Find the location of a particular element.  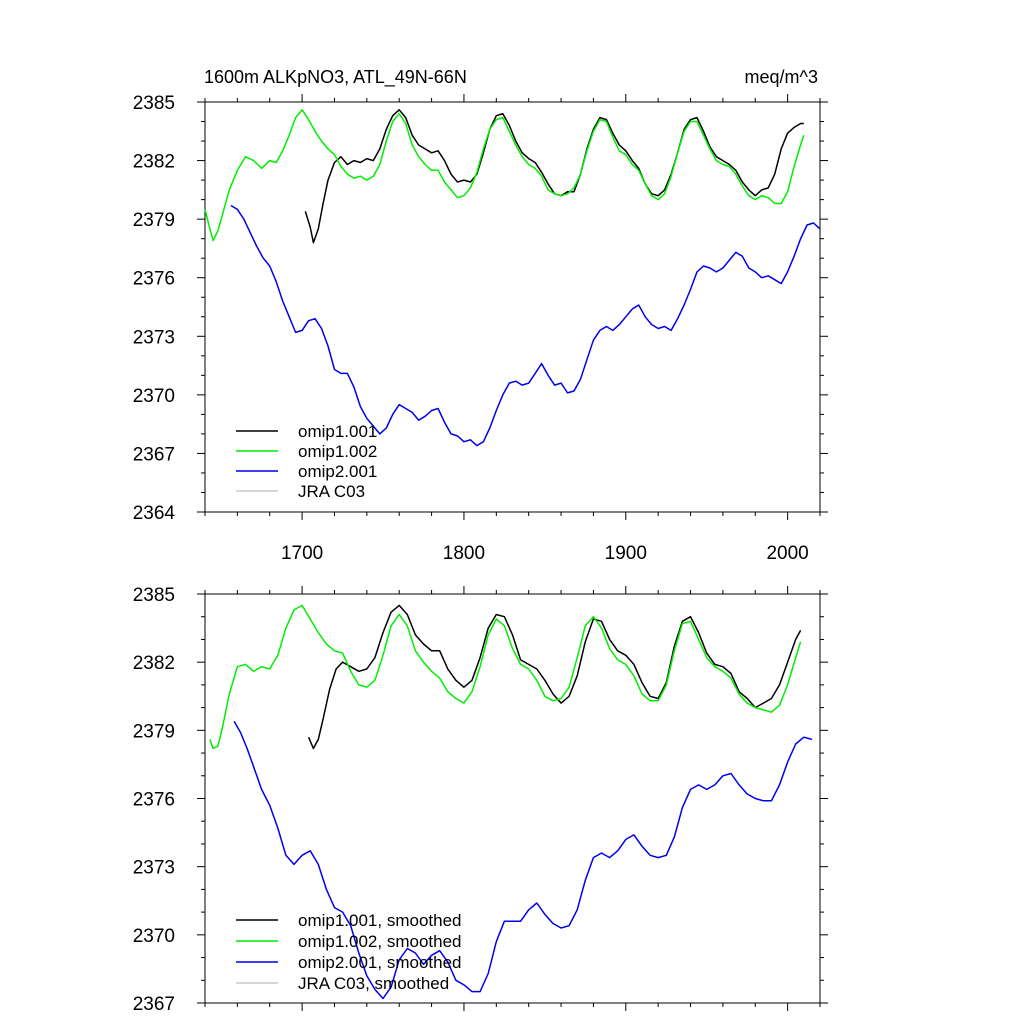

x-tick-label: 1800 is located at coordinates (464, 553).